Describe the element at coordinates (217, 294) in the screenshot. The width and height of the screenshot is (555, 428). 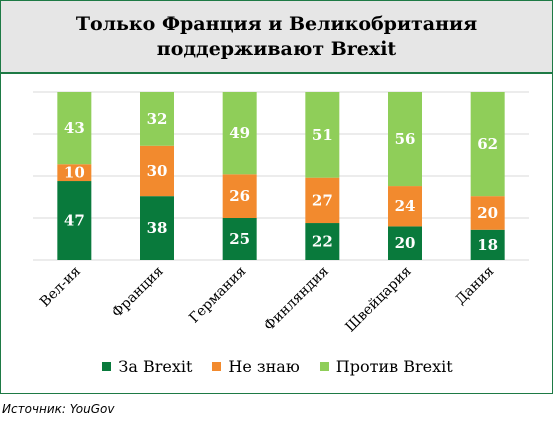
I see `category-label: Германия` at that location.